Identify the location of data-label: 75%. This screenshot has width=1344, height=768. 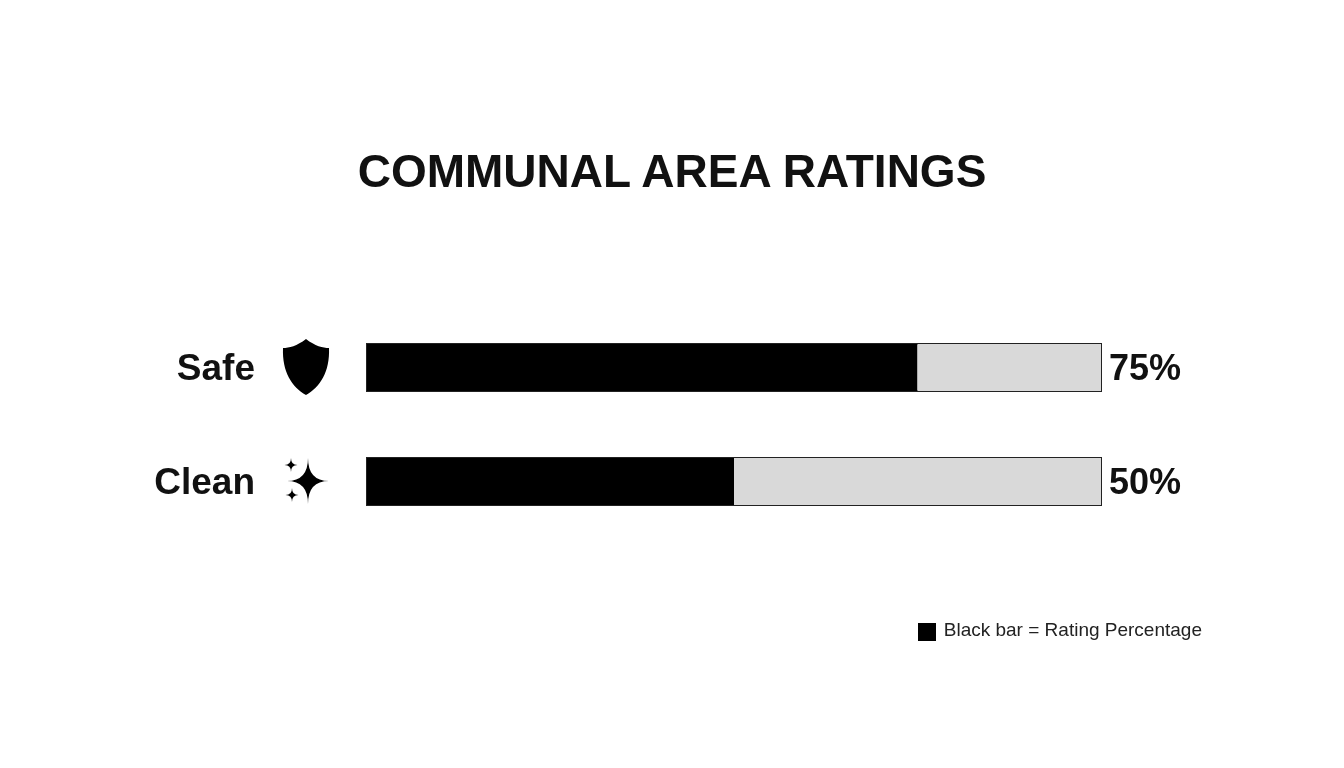
(1145, 368).